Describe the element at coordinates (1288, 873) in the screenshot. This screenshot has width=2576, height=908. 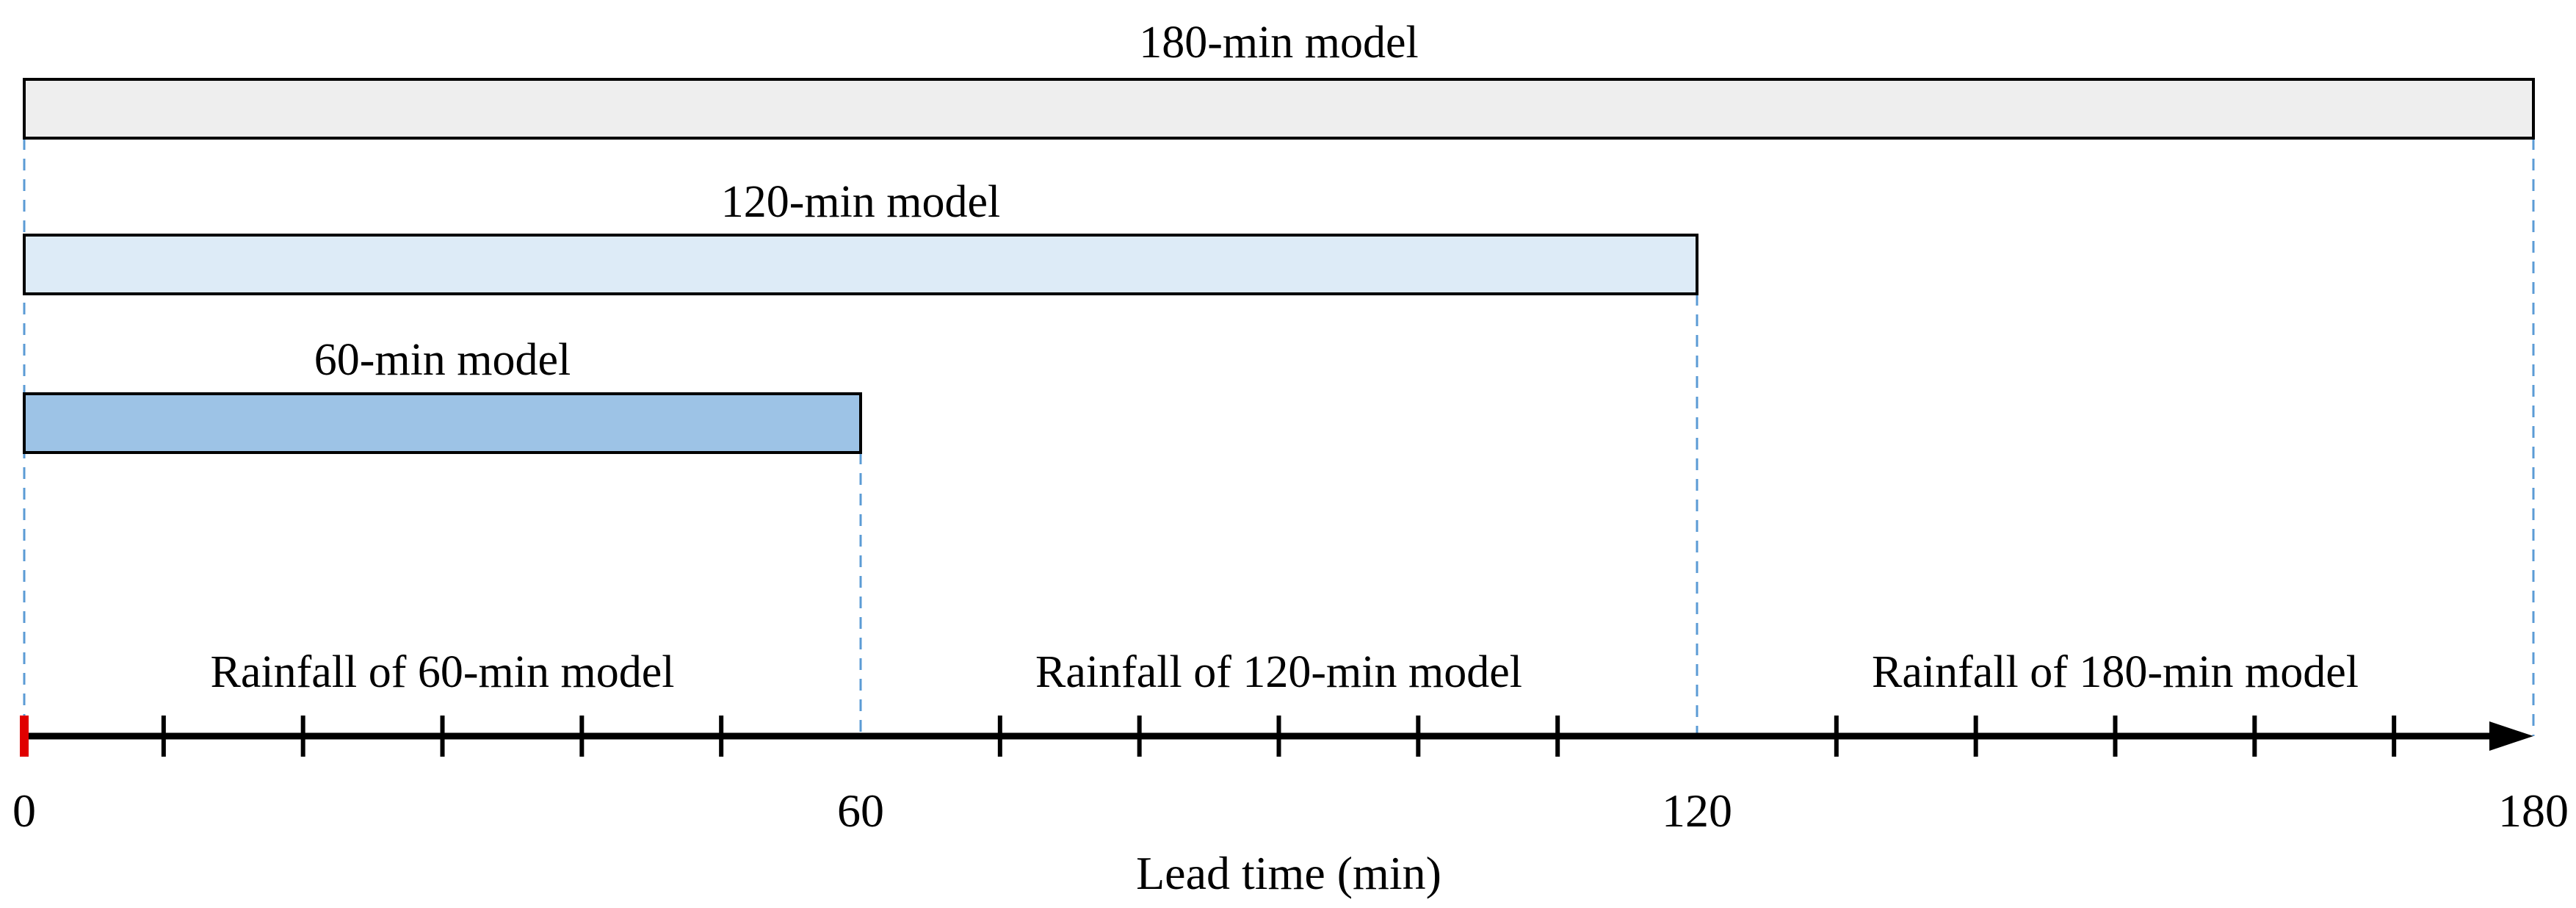
I see `axis-title: Lead time (min)` at that location.